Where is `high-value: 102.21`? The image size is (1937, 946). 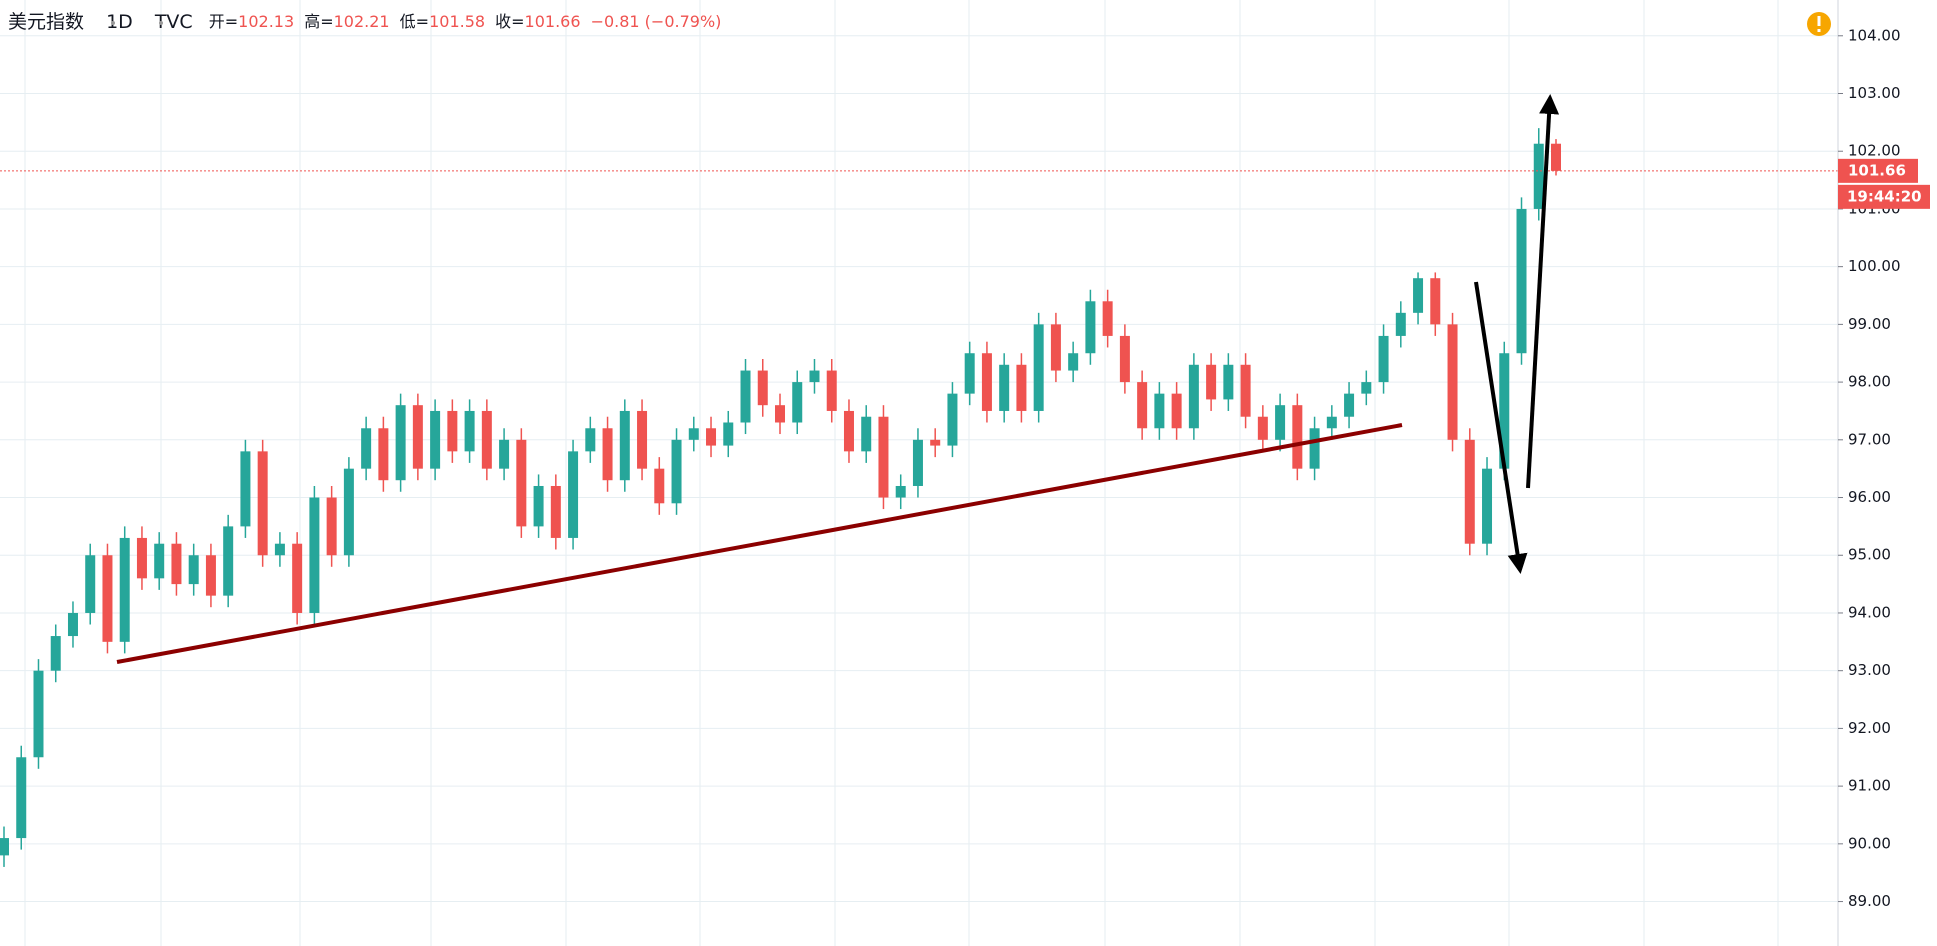 high-value: 102.21 is located at coordinates (362, 21).